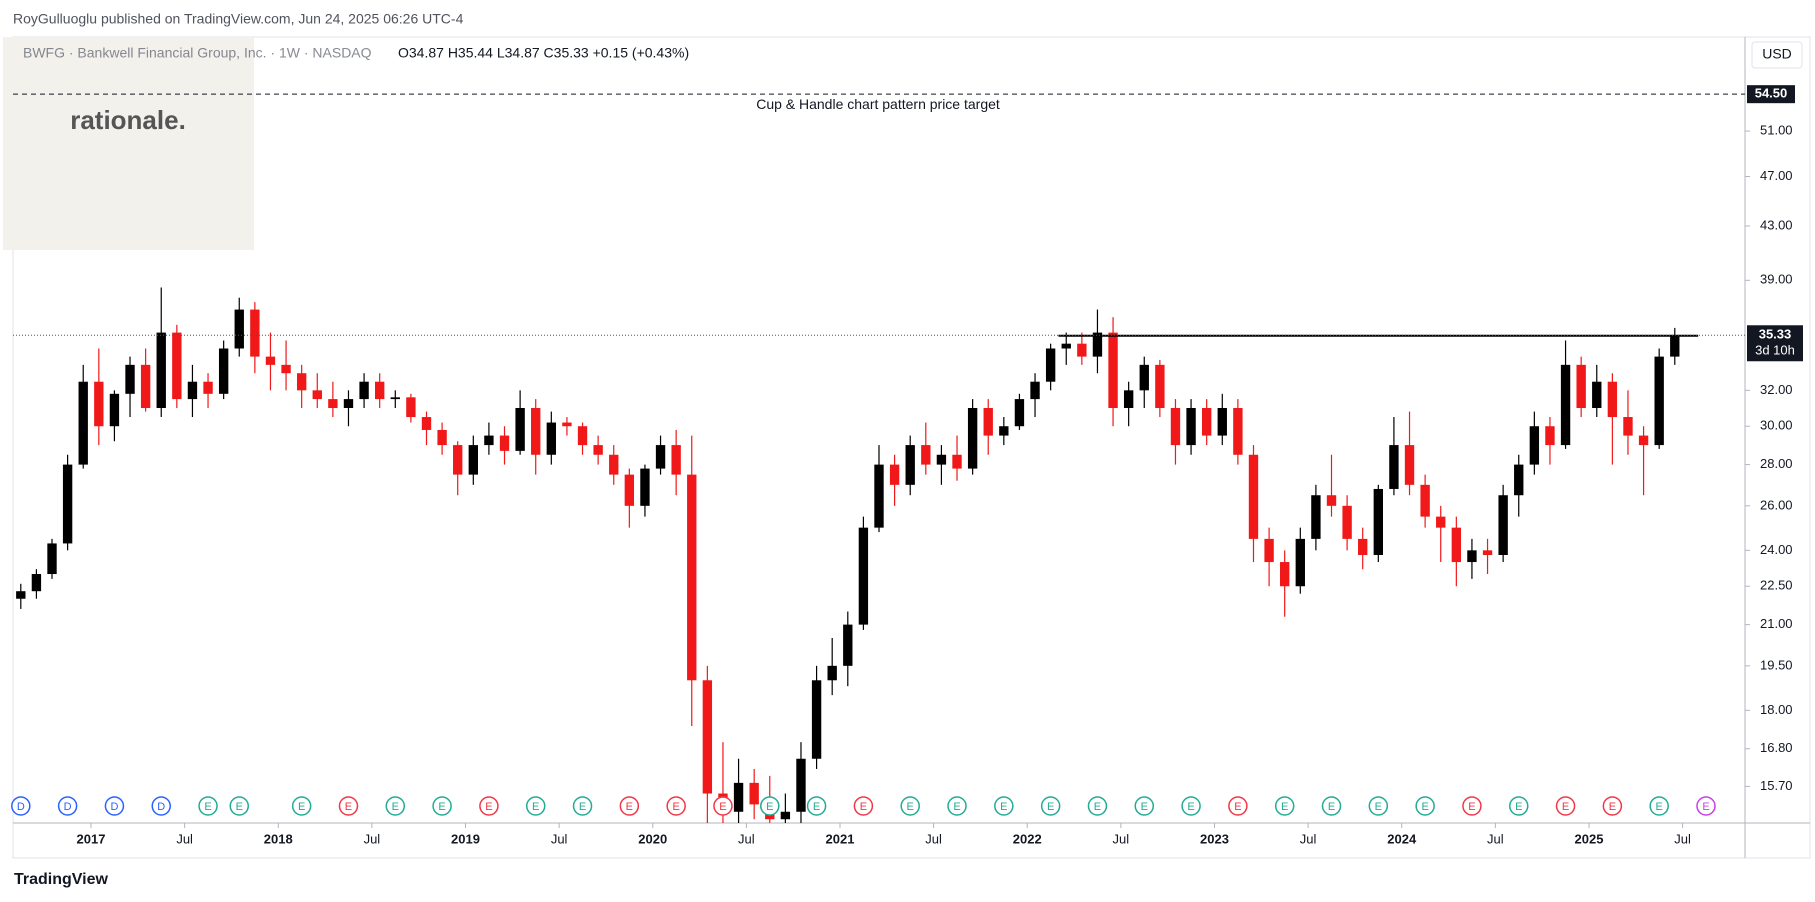 This screenshot has width=1815, height=902. Describe the element at coordinates (1776, 463) in the screenshot. I see `y-tick-label: 28.00` at that location.